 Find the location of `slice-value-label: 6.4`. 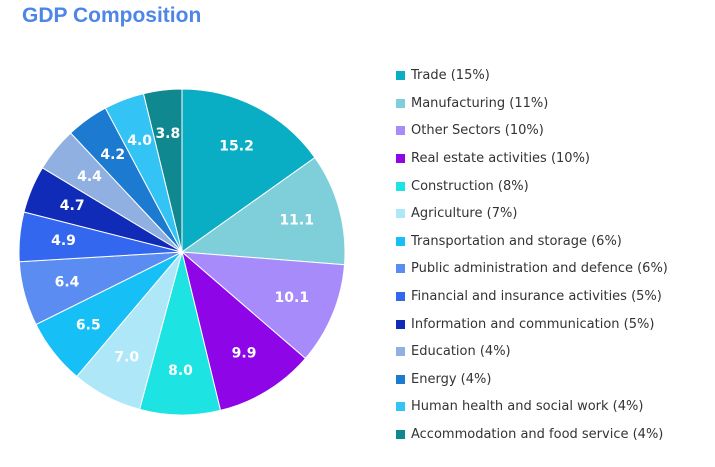

slice-value-label: 6.4 is located at coordinates (67, 283).